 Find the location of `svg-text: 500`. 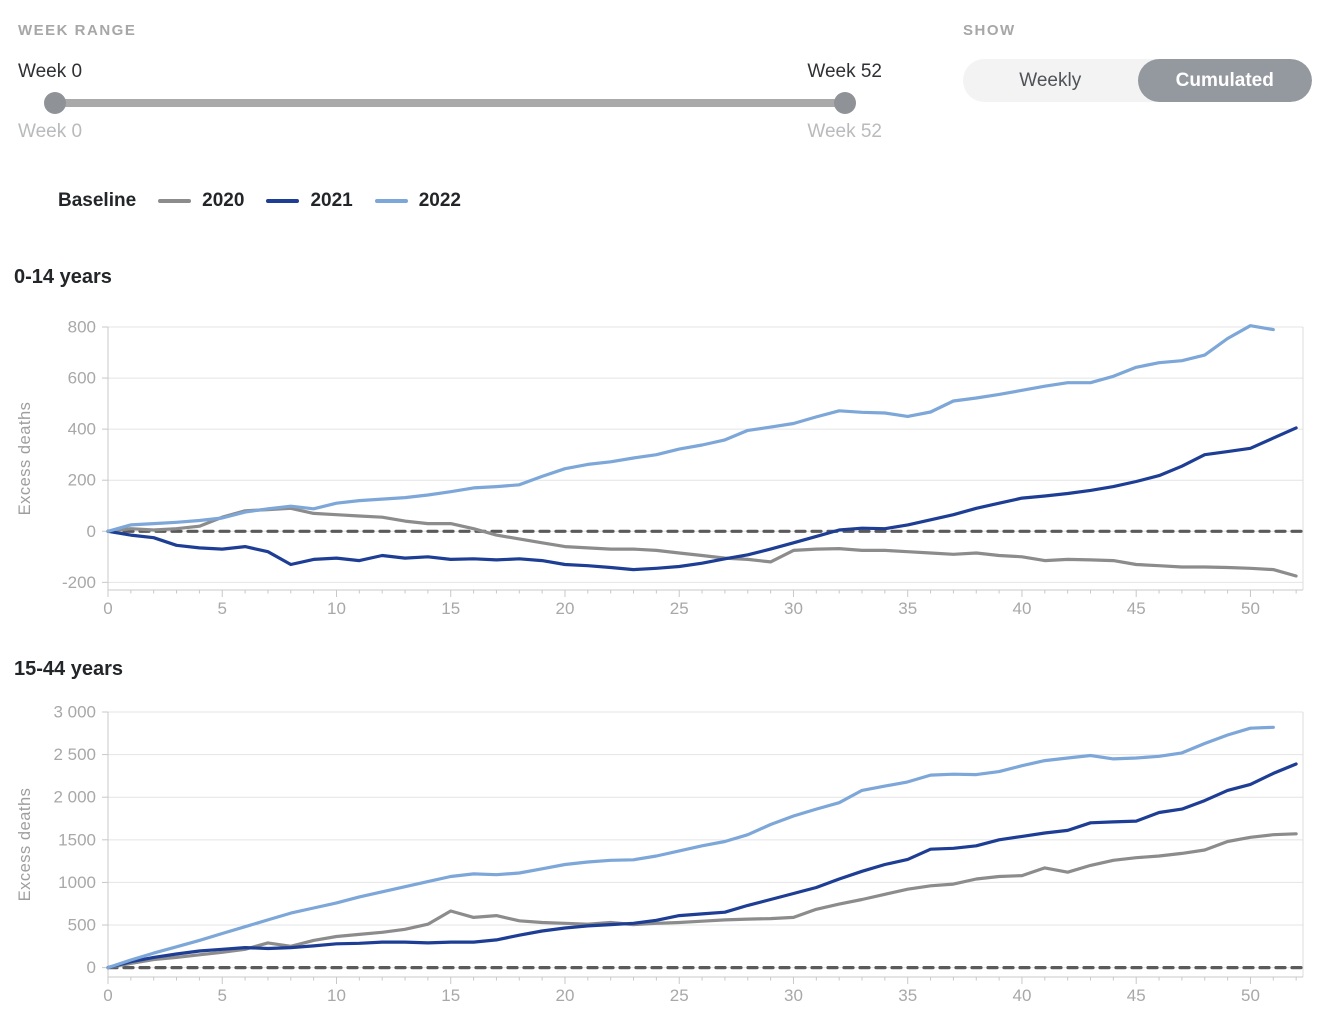

svg-text: 500 is located at coordinates (82, 925).